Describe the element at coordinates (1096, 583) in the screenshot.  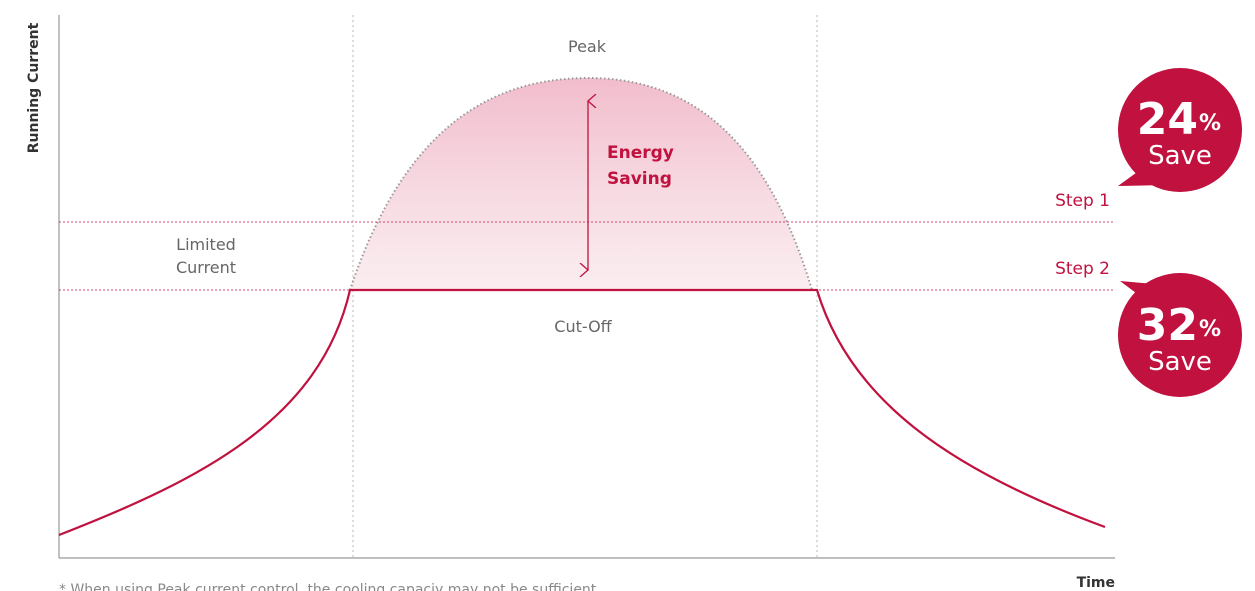
I see `x-axis-label: Time` at that location.